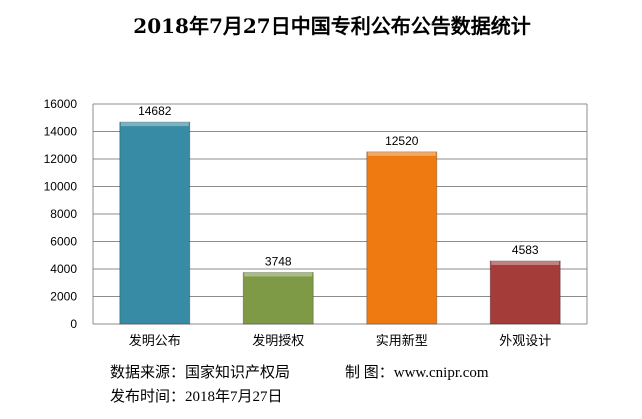 This screenshot has height=419, width=642. Describe the element at coordinates (525, 250) in the screenshot. I see `data-label: 4583` at that location.